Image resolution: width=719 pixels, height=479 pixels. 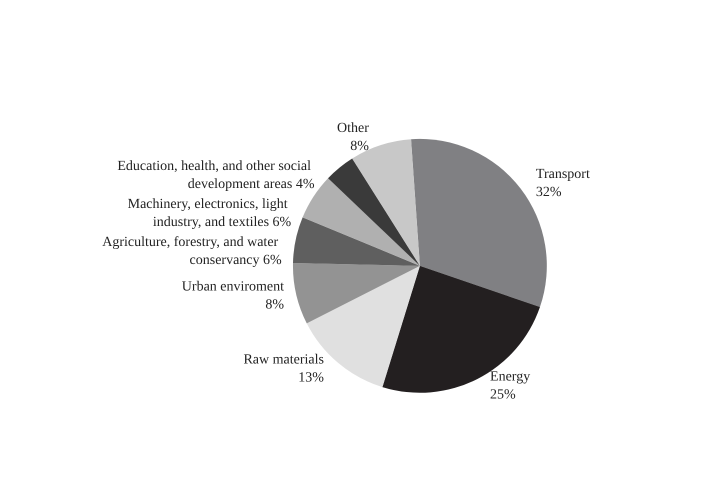 I want to click on slice-label: Agriculture, forestry, and water conservancy 6%, so click(x=192, y=251).